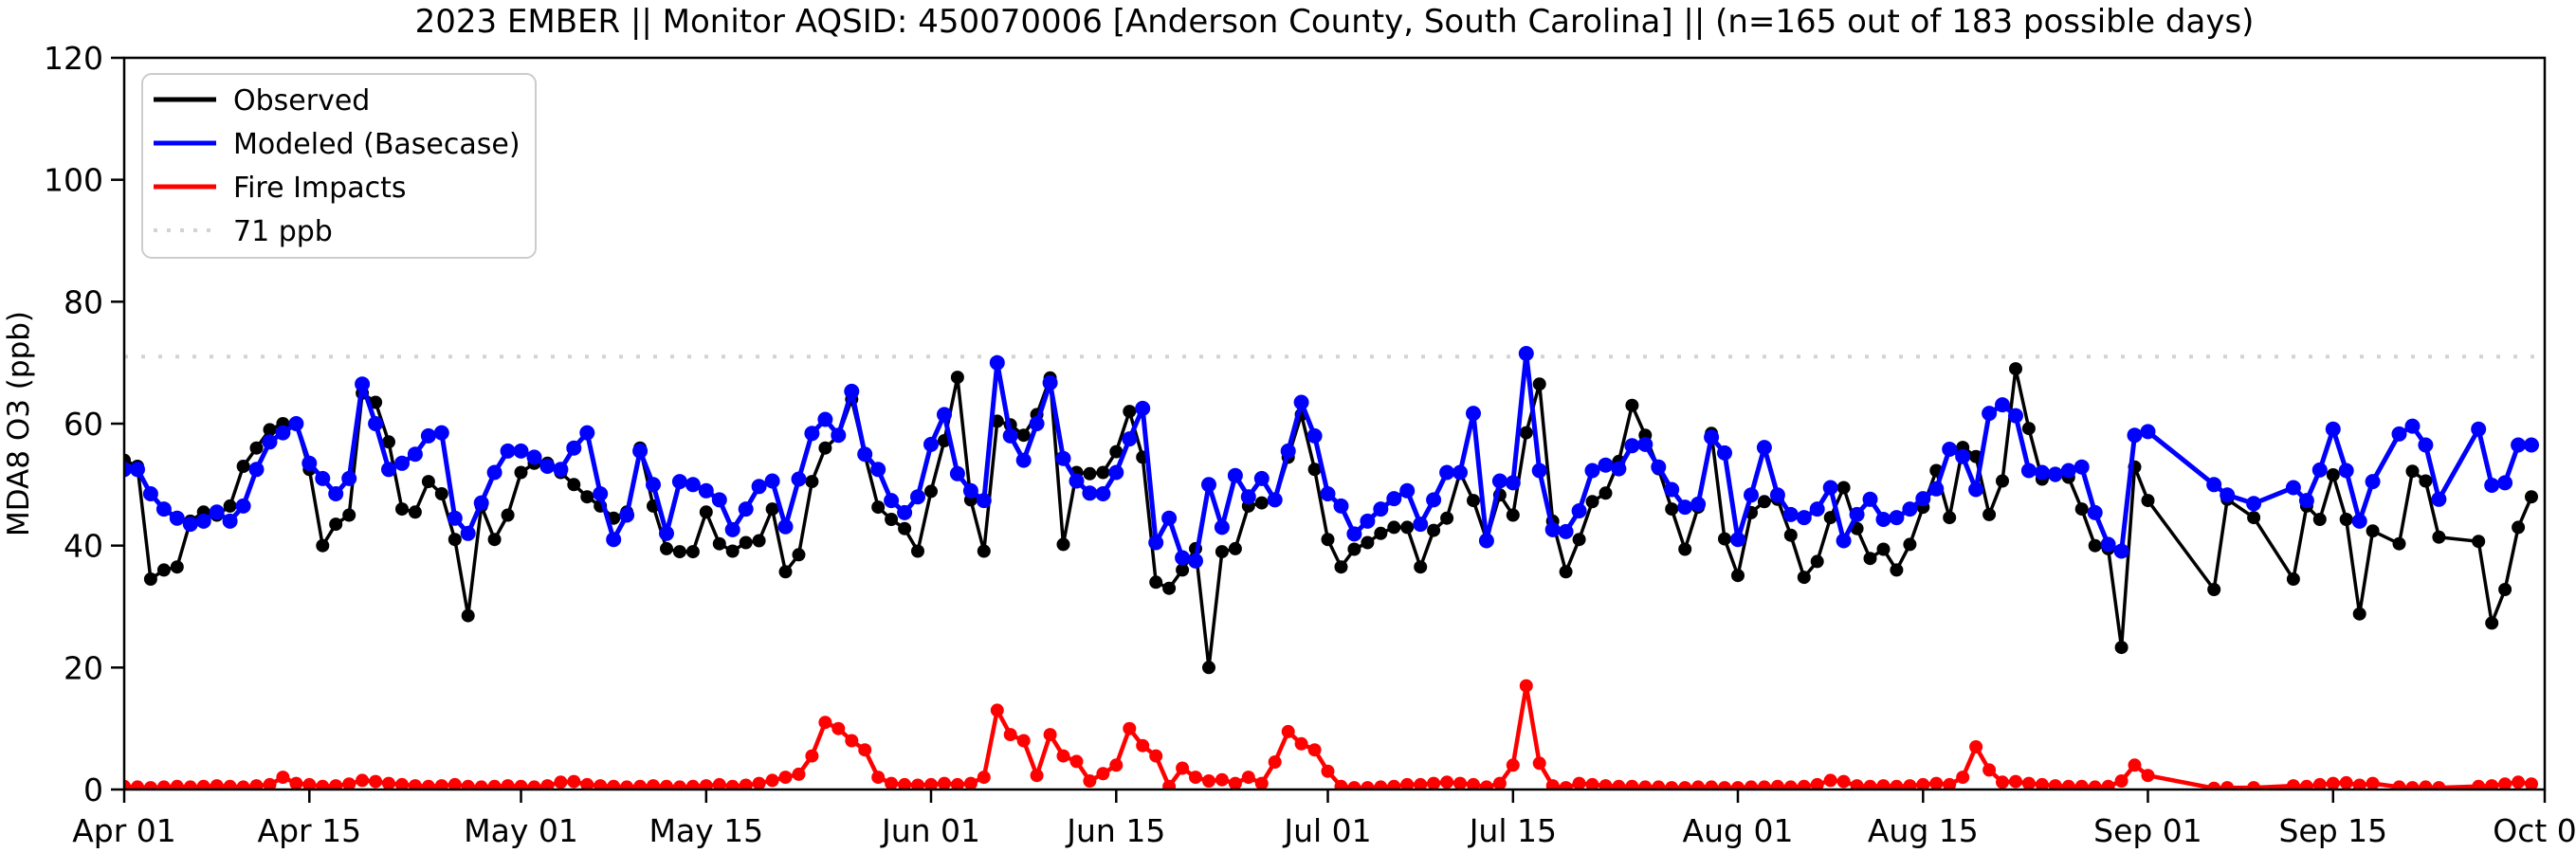 The image size is (2576, 853). I want to click on legend-item-fire-impacts: Fire Impacts, so click(280, 188).